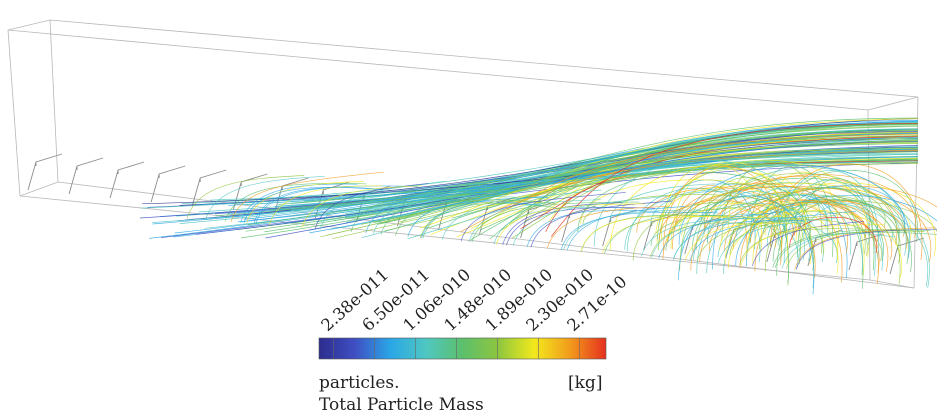  Describe the element at coordinates (585, 383) in the screenshot. I see `legend-unit: [kg]` at that location.